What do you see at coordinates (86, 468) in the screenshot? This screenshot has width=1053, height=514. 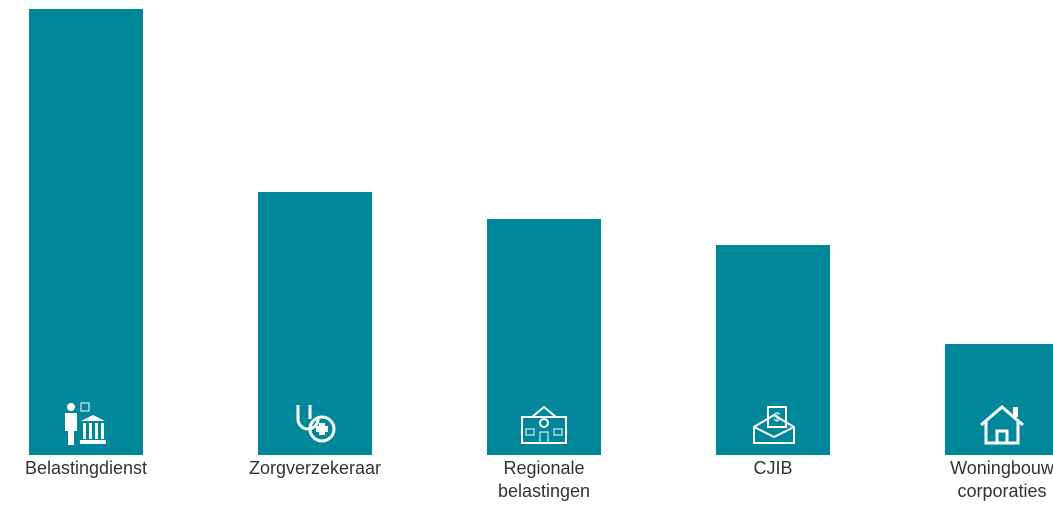 I see `x-tick-label: Belastingdienst` at bounding box center [86, 468].